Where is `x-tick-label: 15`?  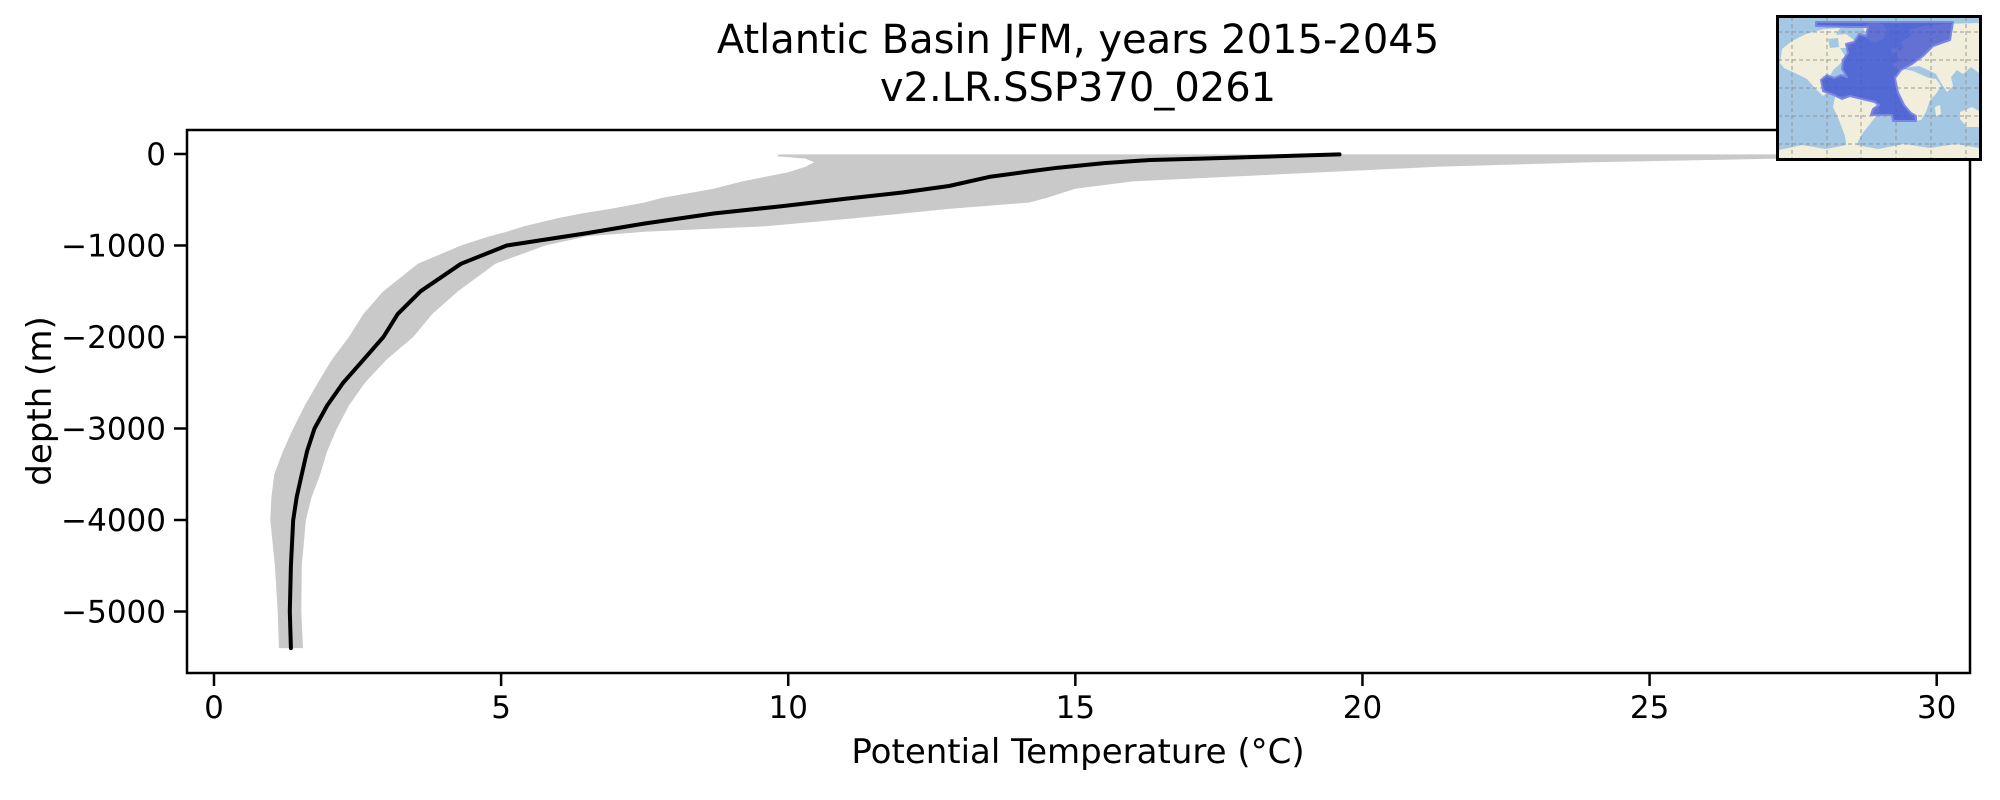
x-tick-label: 15 is located at coordinates (1075, 708).